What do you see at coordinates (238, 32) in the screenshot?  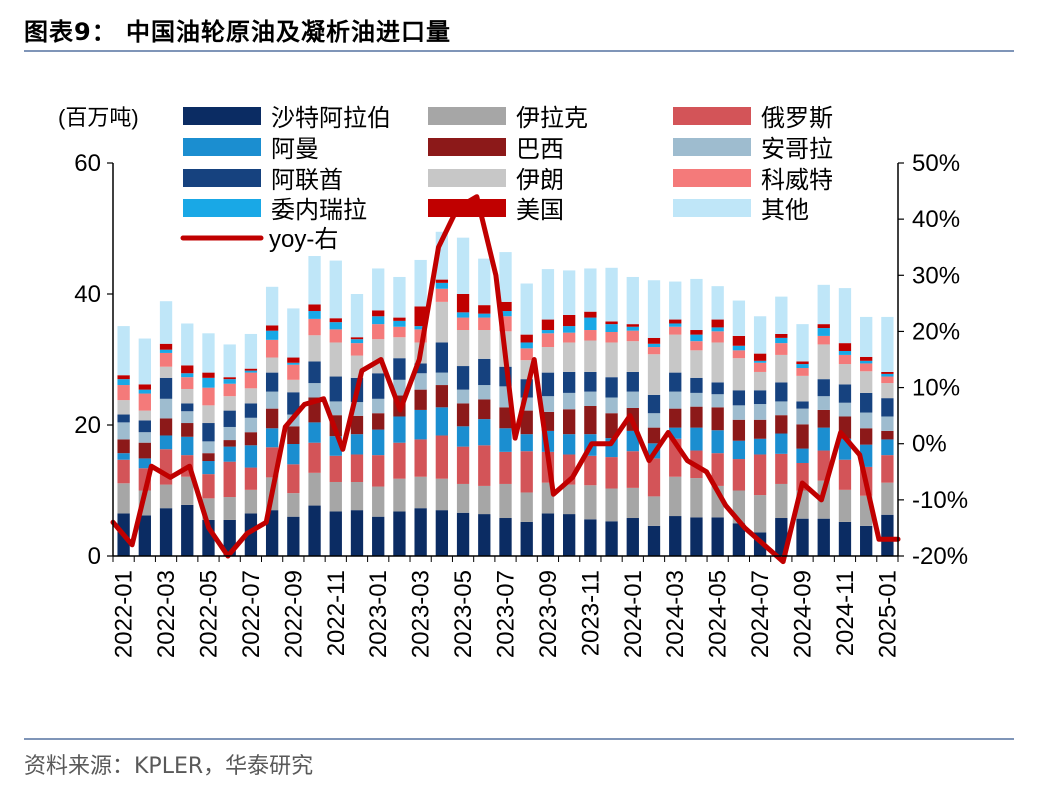 I see `figure-title: 图表9： 中国油轮原油及凝析油进口量` at bounding box center [238, 32].